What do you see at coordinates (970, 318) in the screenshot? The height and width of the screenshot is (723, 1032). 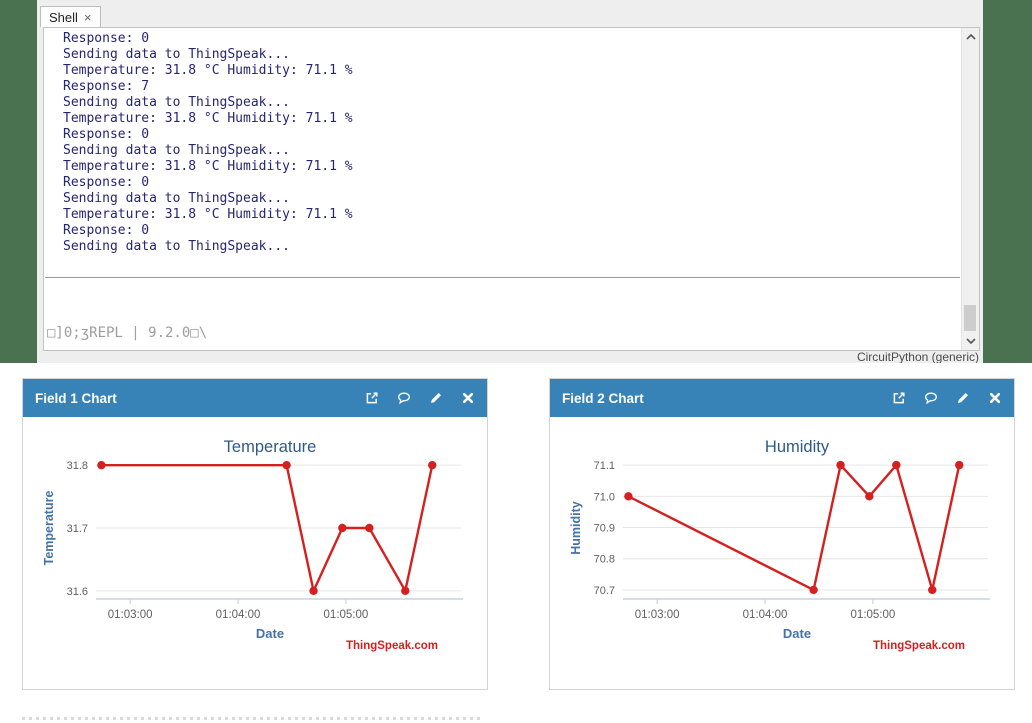 I see `scrollbar-thumb` at bounding box center [970, 318].